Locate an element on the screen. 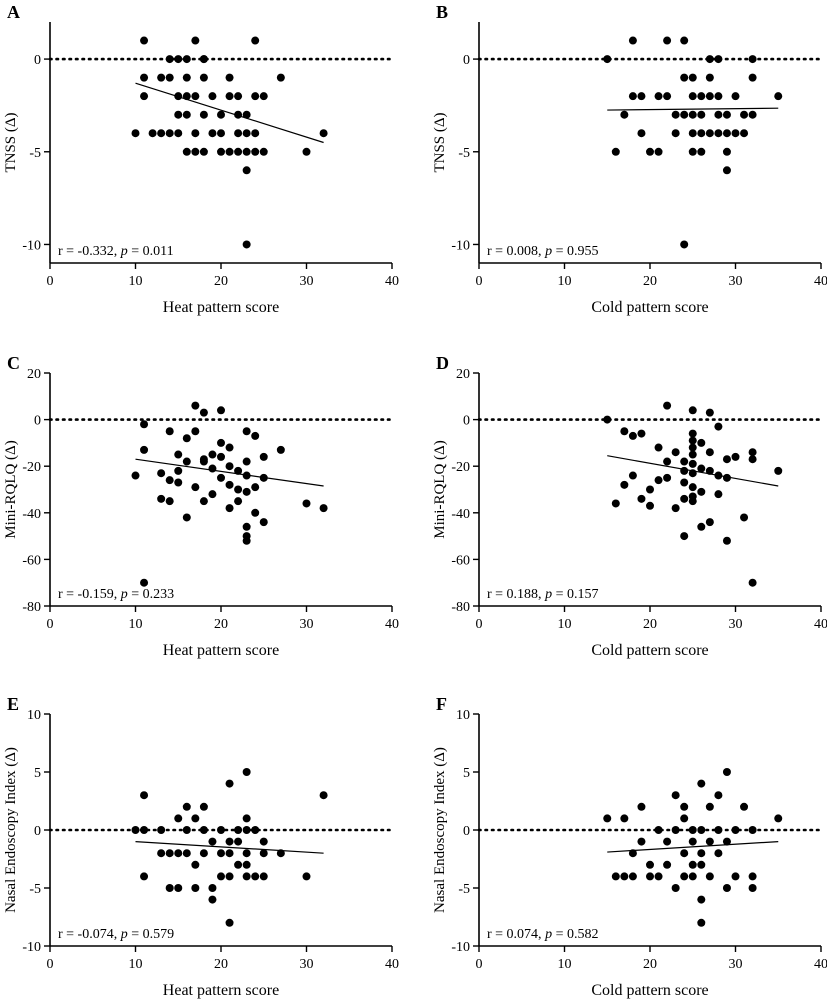 The image size is (827, 1002). correlation-annotation: r = 0.008, p = 0.955 is located at coordinates (542, 251).